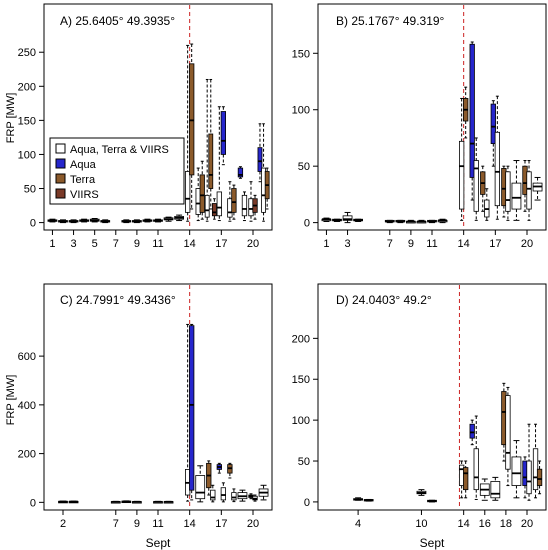  Describe the element at coordinates (83, 165) in the screenshot. I see `legend-label-aqua: Aqua` at that location.